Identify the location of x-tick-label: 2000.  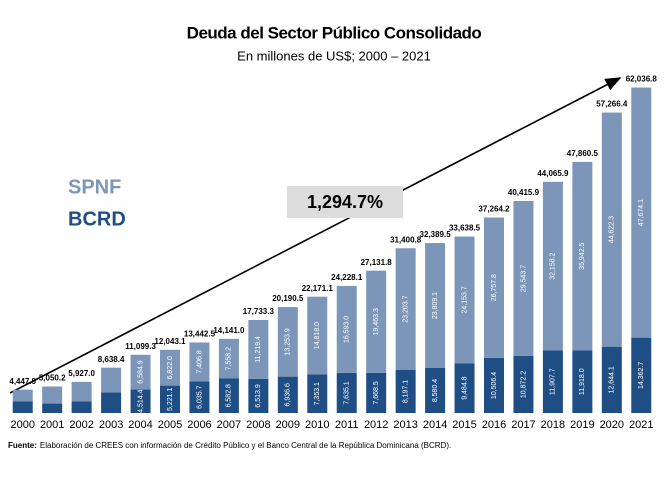
(22, 425).